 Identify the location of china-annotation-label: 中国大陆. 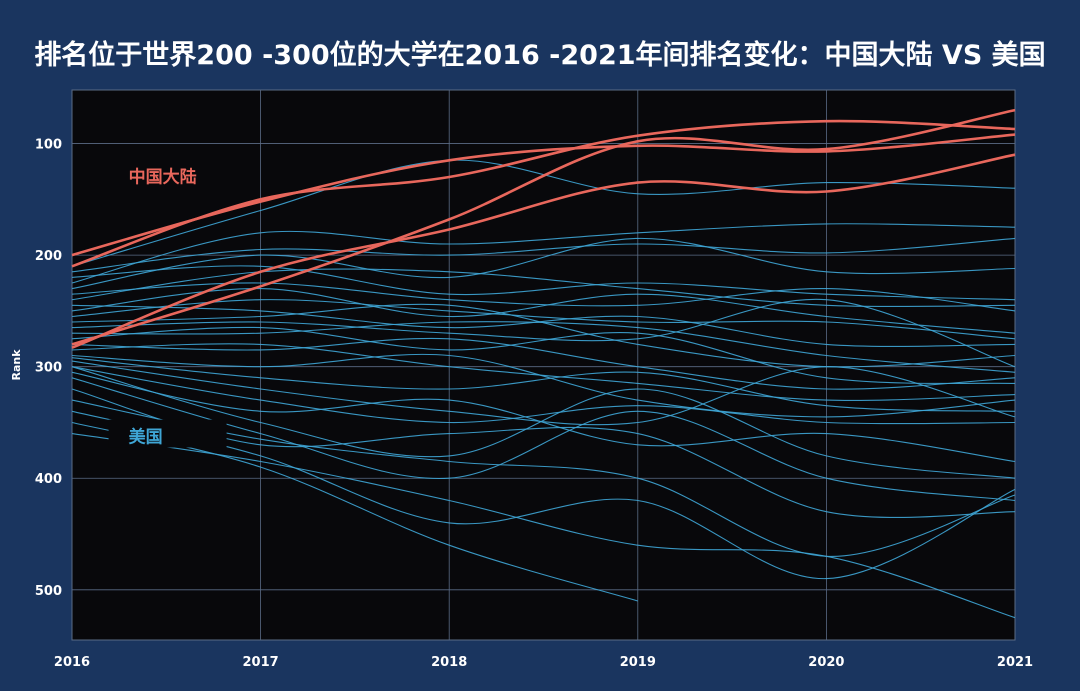
(163, 177).